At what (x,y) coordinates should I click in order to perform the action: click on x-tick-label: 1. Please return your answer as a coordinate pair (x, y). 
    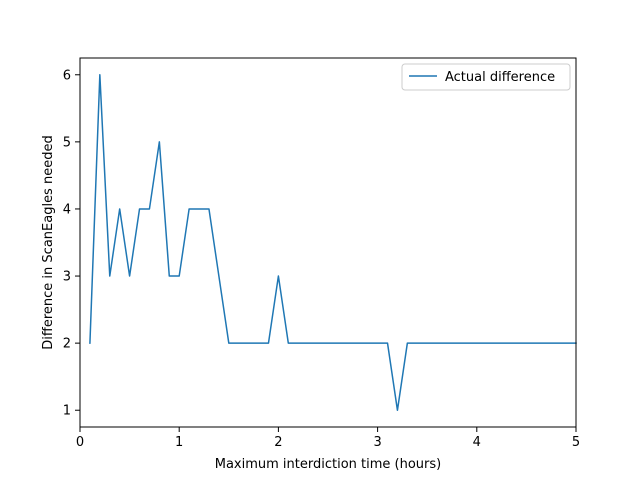
    Looking at the image, I should click on (179, 442).